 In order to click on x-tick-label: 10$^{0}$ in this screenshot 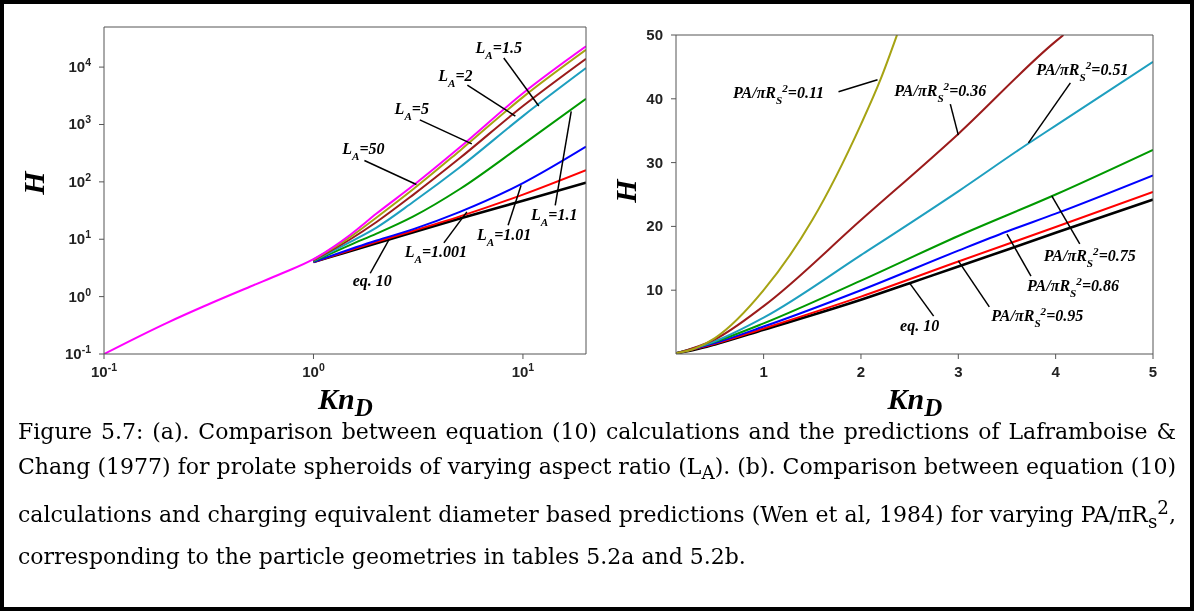, I will do `click(313, 370)`.